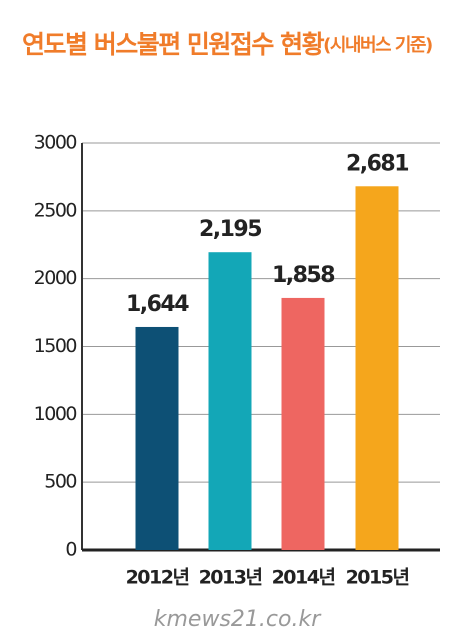 Image resolution: width=475 pixels, height=638 pixels. Describe the element at coordinates (55, 210) in the screenshot. I see `y-tick-label: 2500` at that location.